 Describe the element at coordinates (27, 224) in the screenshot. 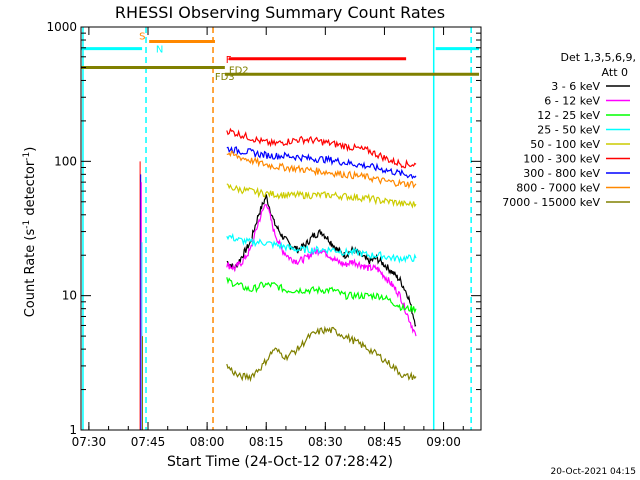

I see `y-label-sup-1: -1` at that location.